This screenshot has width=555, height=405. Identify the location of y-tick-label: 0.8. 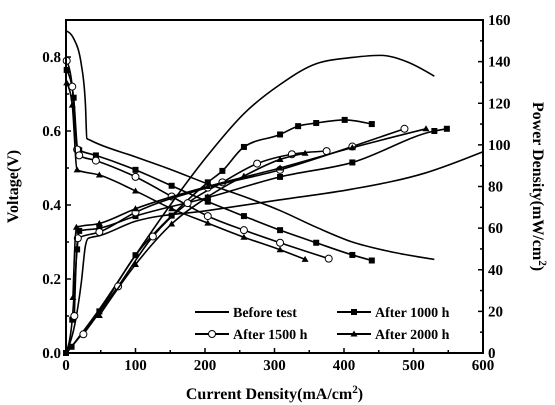
(51, 58).